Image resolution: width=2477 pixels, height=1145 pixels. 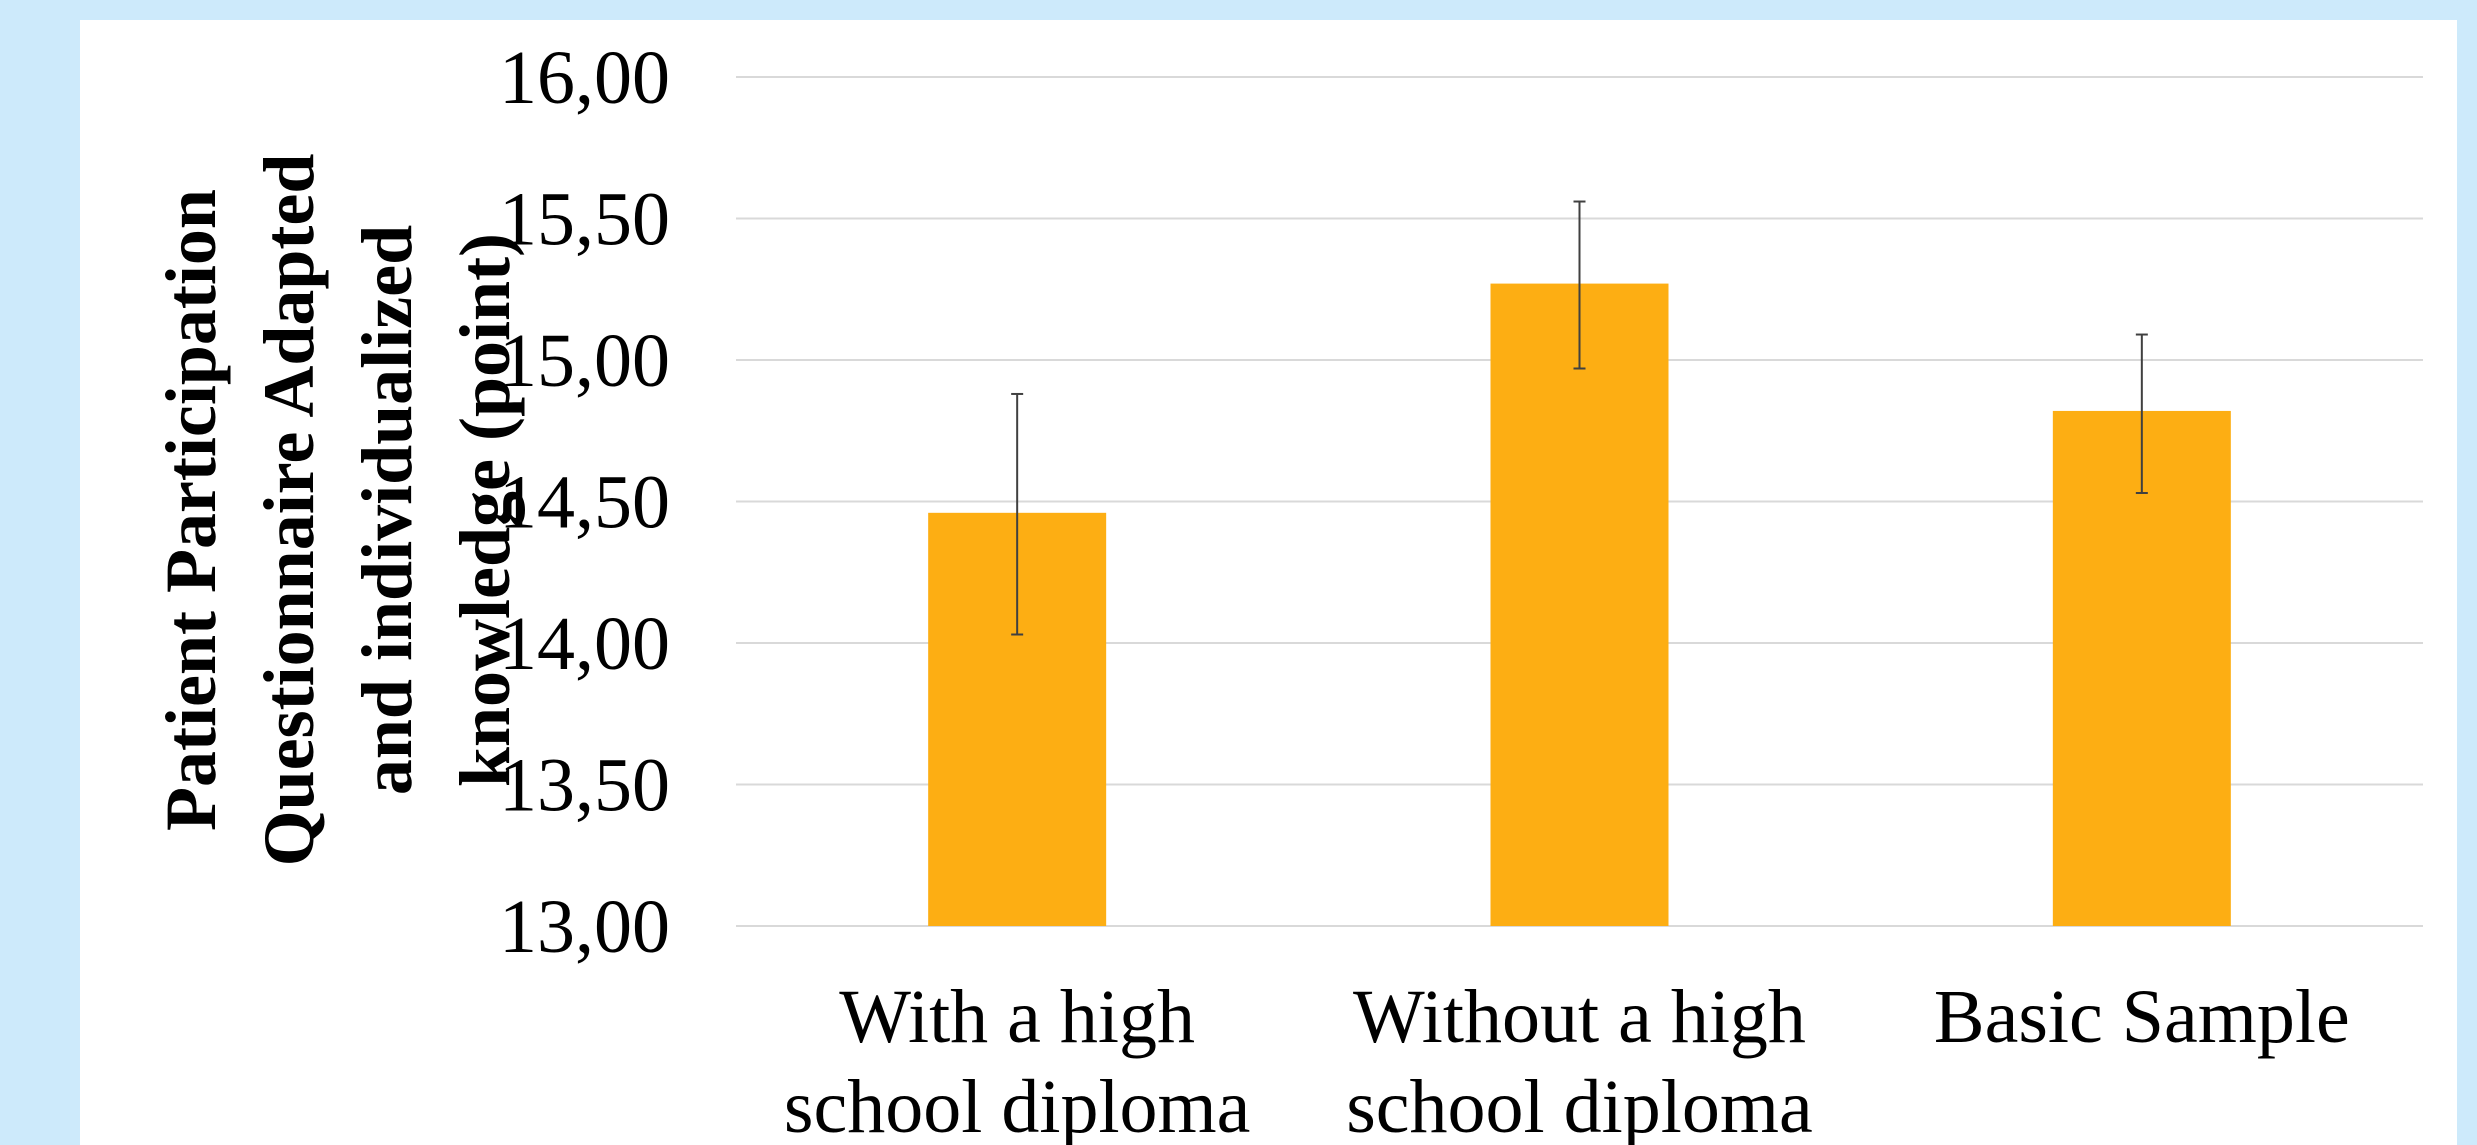 What do you see at coordinates (289, 510) in the screenshot?
I see `y-axis-label-line: Questionnaire Adapted` at bounding box center [289, 510].